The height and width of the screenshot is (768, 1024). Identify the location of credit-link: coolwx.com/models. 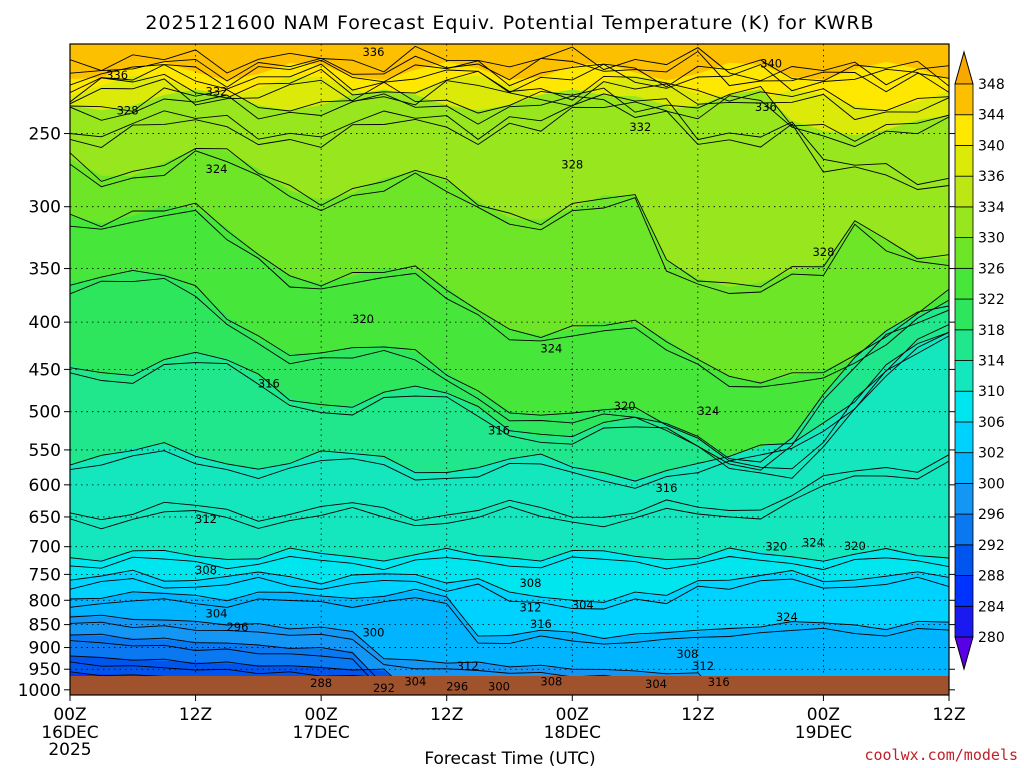
(941, 755).